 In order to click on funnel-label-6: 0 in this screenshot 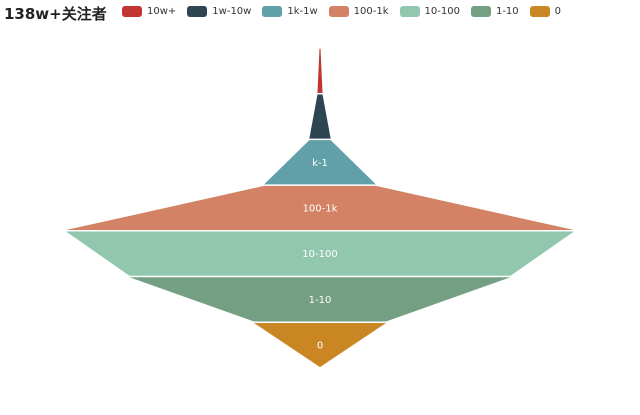, I will do `click(320, 346)`.